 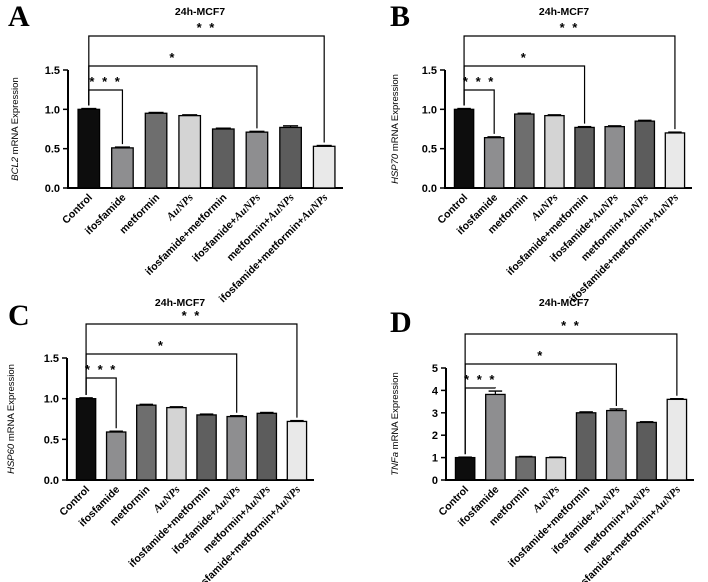 I want to click on panel-letter: B, so click(x=400, y=16).